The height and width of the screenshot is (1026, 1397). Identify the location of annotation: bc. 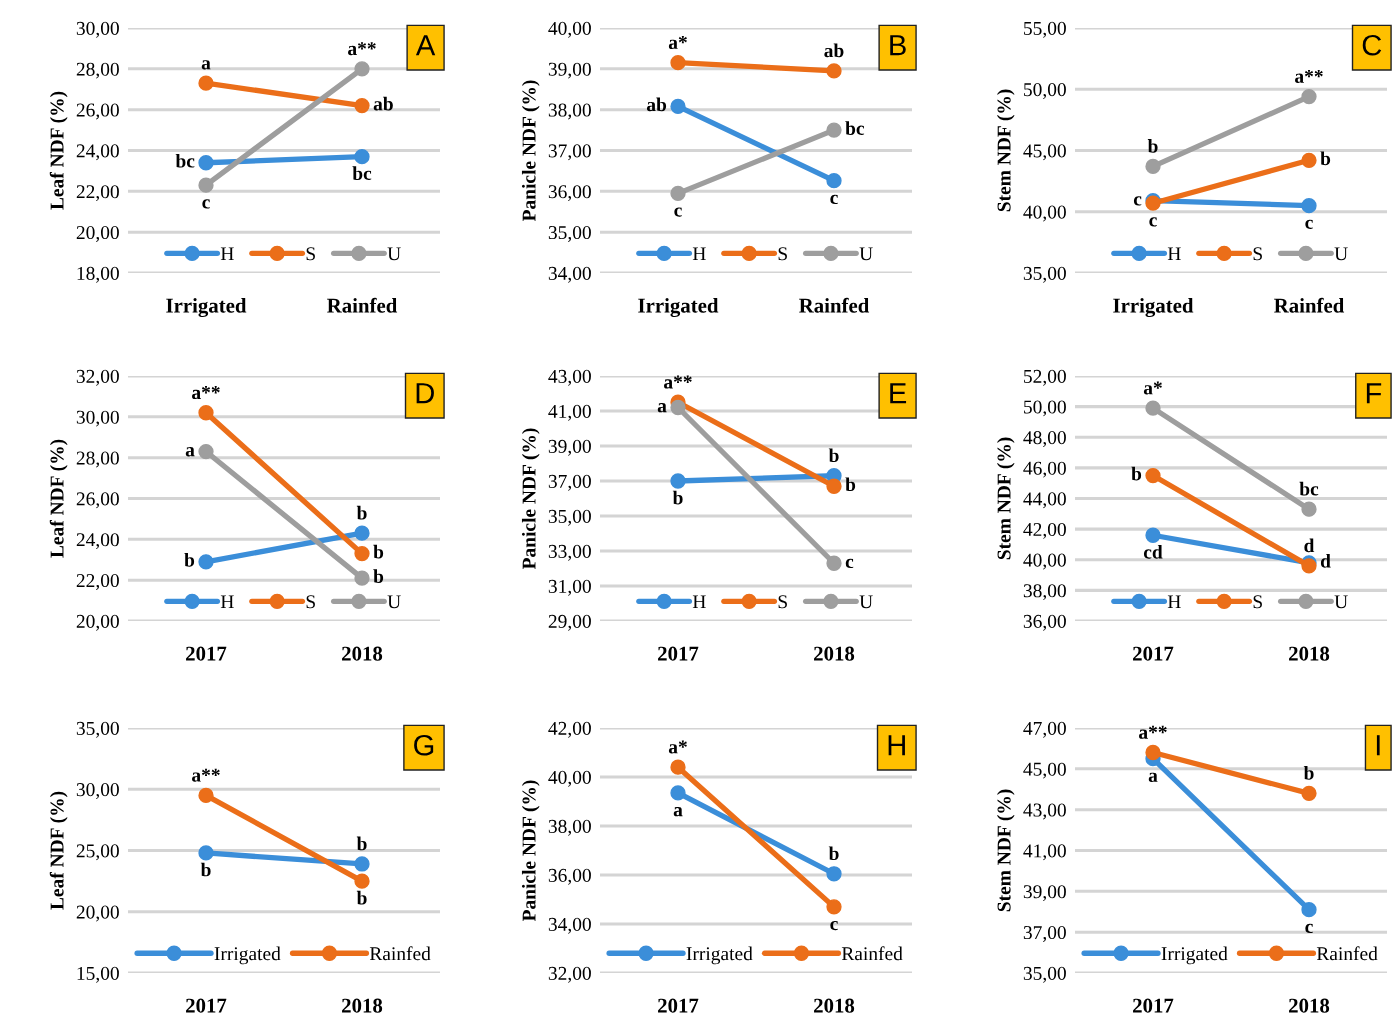
(855, 128).